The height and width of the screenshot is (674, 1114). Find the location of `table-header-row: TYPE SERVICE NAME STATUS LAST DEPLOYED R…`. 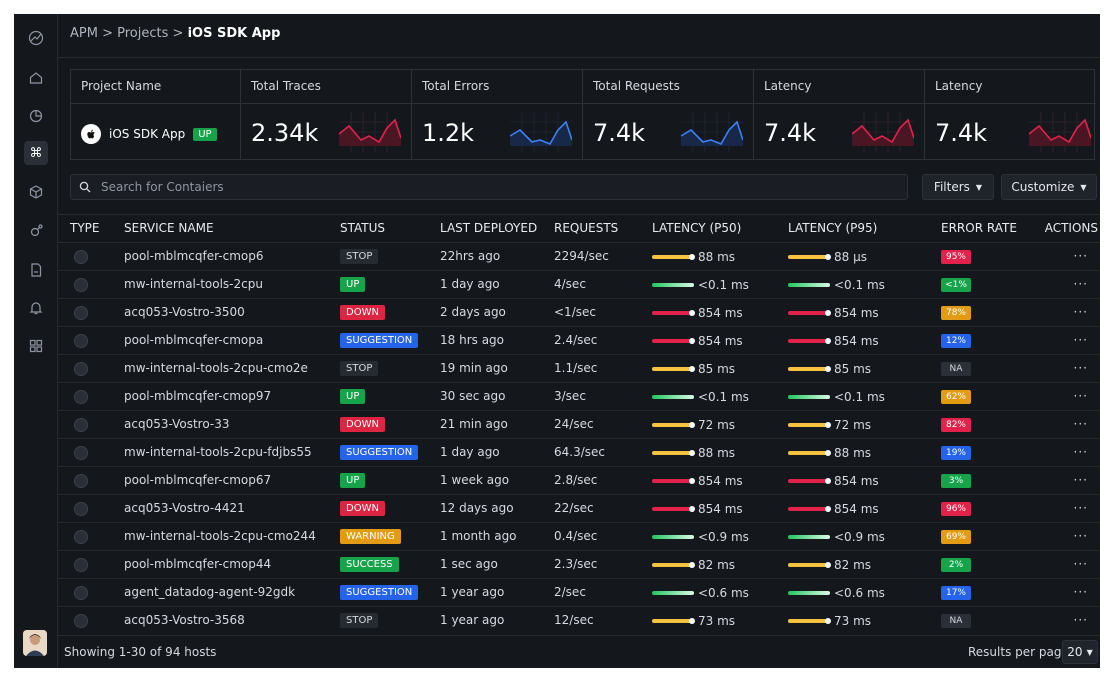

table-header-row: TYPE SERVICE NAME STATUS LAST DEPLOYED R… is located at coordinates (579, 229).